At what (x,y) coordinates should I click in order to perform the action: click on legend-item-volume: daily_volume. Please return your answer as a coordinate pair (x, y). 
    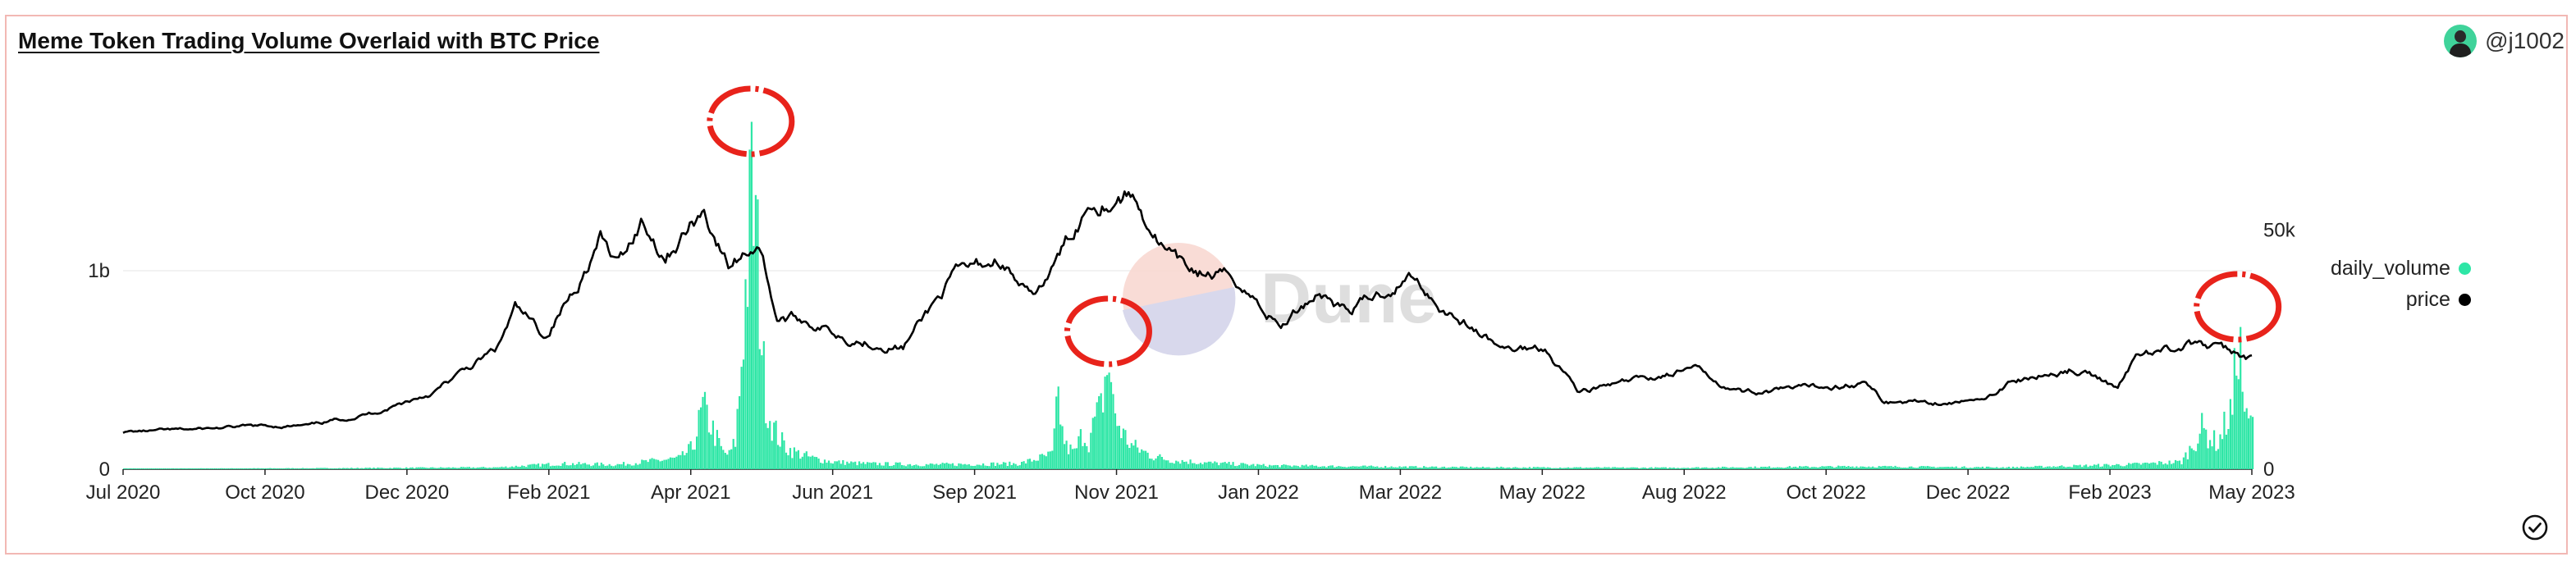
    Looking at the image, I should click on (2401, 268).